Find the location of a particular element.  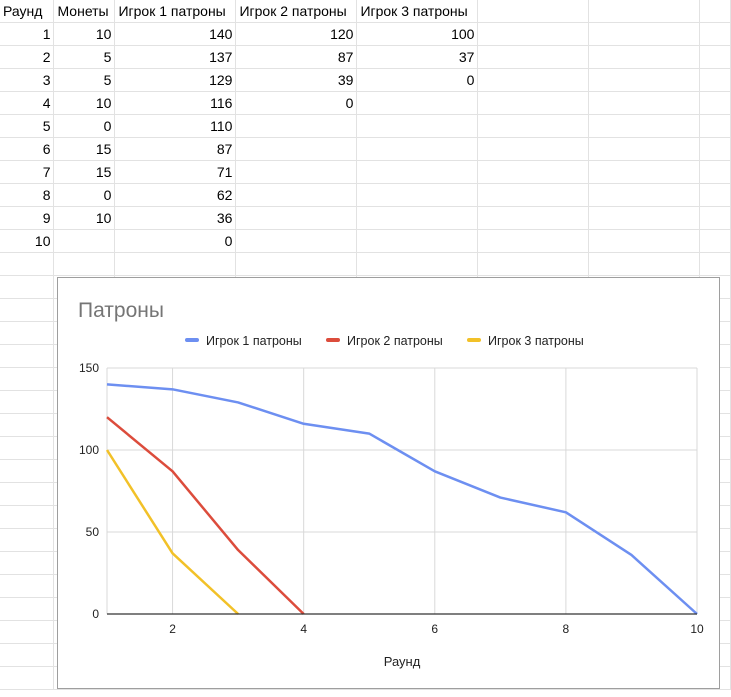

header-cell: Раунд is located at coordinates (27, 11).